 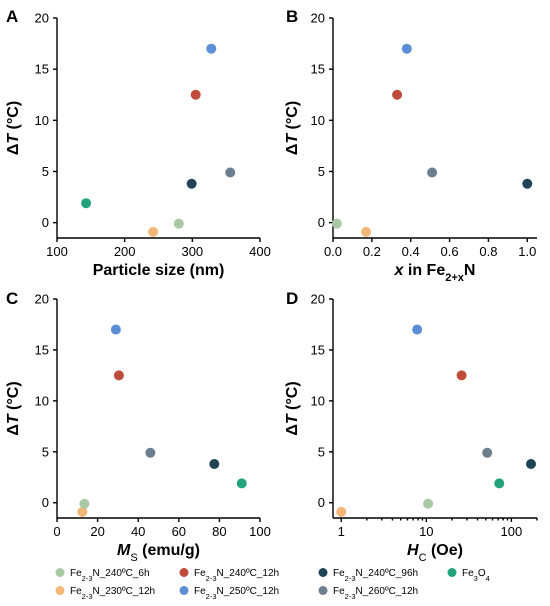 I want to click on legend-item-fe2-3n-240-c-6h: Fe2-3N_240ºC_6h, so click(x=102, y=575).